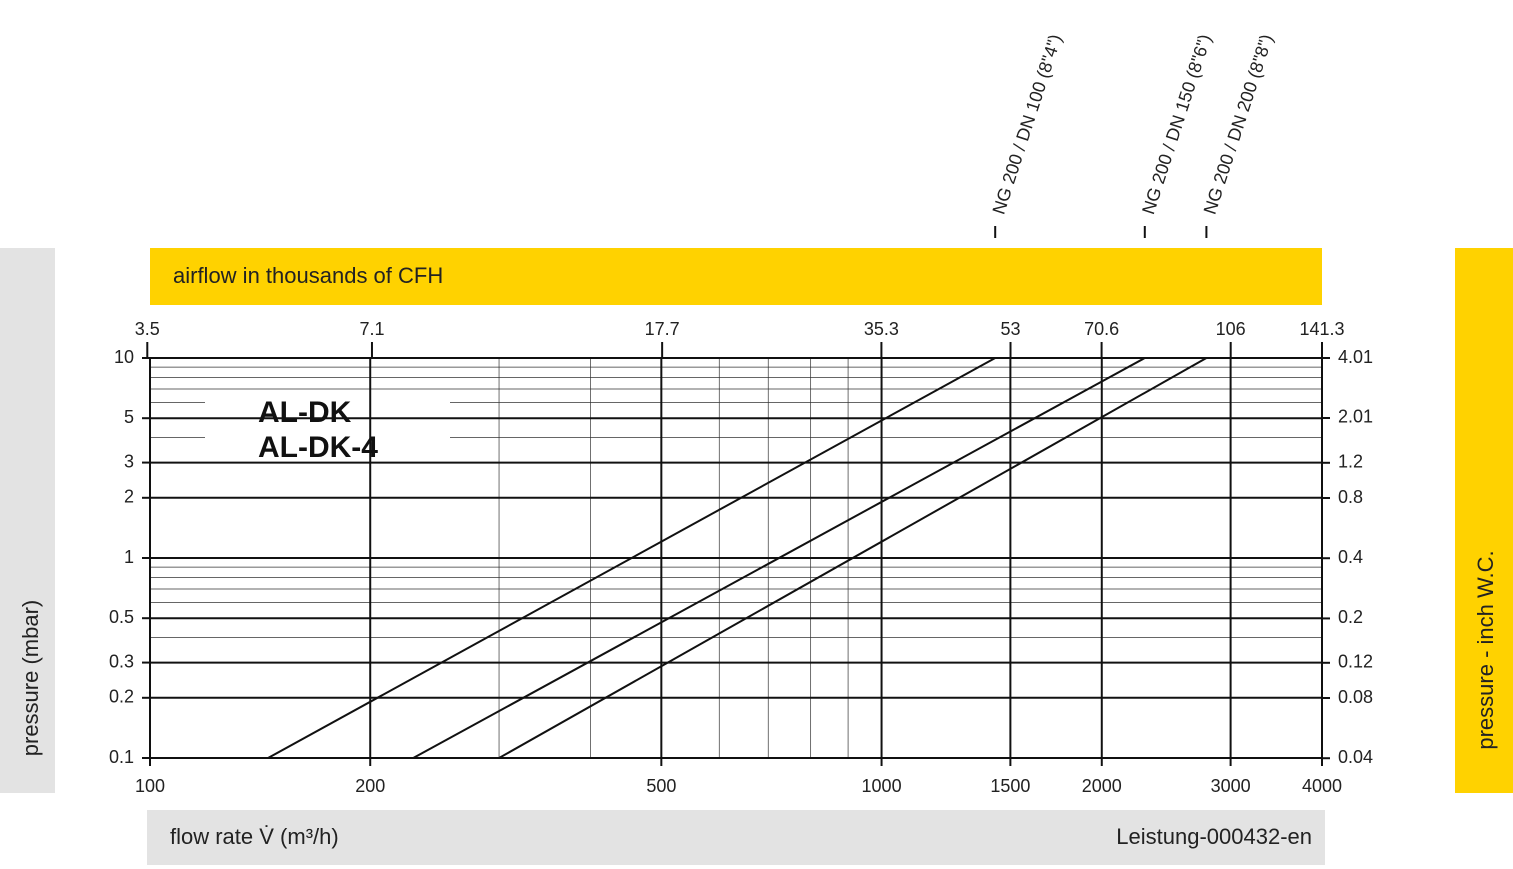  Describe the element at coordinates (736, 837) in the screenshot. I see `bottom-band` at that location.